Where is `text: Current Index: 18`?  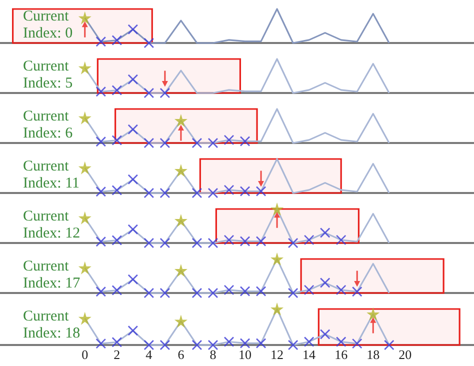
text: Current Index: 18 is located at coordinates (51, 325).